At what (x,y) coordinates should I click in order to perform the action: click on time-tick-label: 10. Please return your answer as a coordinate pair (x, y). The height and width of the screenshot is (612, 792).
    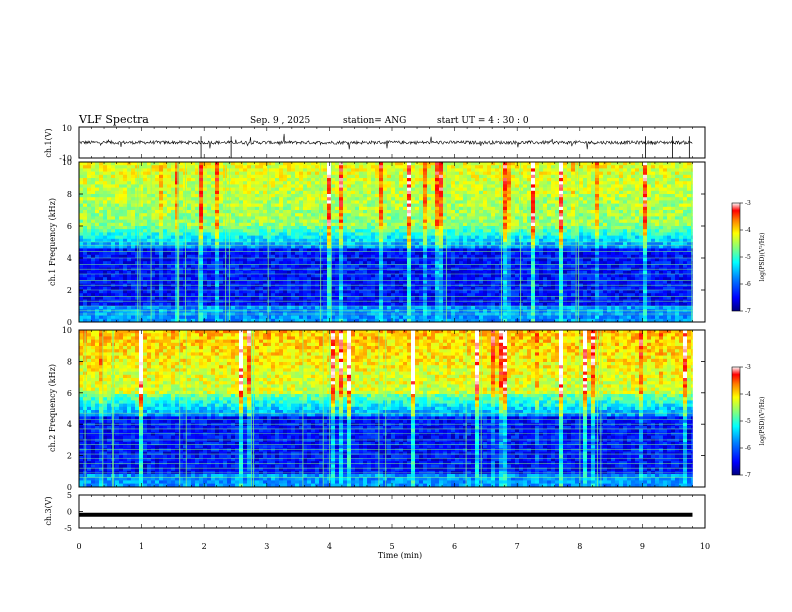
    Looking at the image, I should click on (705, 546).